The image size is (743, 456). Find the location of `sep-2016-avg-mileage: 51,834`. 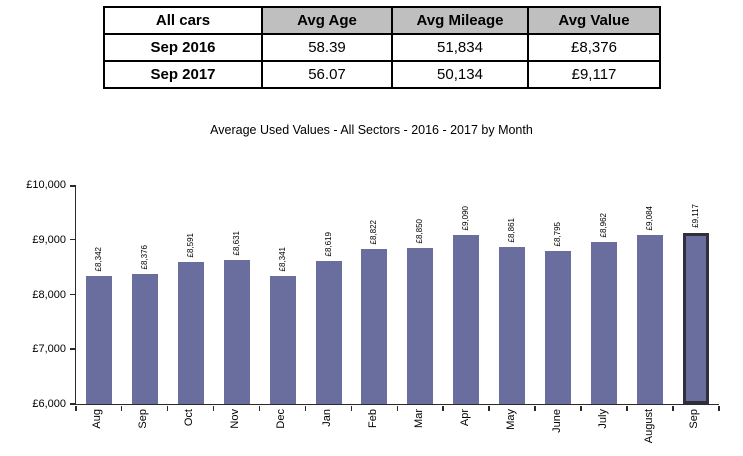

sep-2016-avg-mileage: 51,834 is located at coordinates (460, 47).